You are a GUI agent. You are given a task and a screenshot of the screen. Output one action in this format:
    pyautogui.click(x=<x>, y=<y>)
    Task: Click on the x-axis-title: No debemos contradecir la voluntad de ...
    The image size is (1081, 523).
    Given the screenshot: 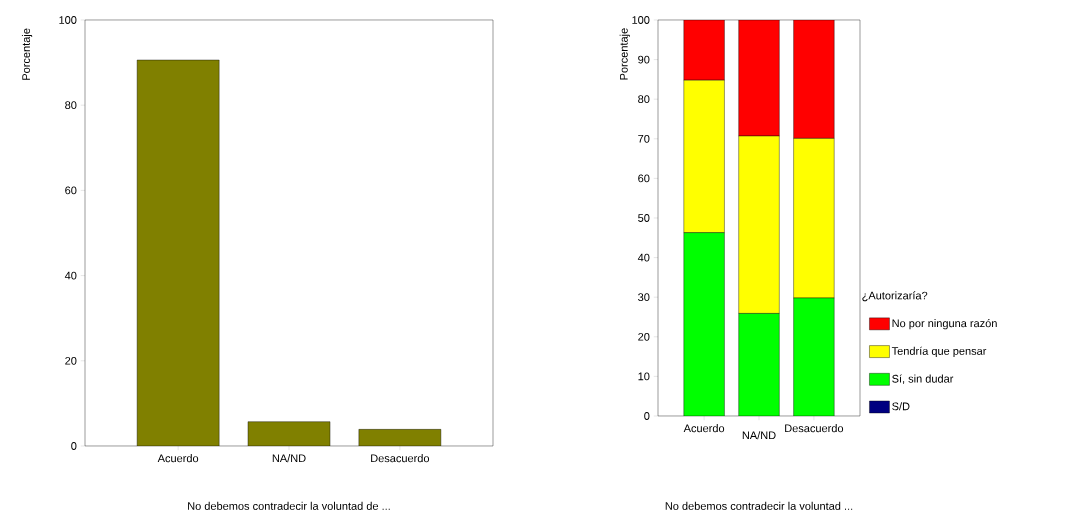 What is the action you would take?
    pyautogui.click(x=289, y=505)
    